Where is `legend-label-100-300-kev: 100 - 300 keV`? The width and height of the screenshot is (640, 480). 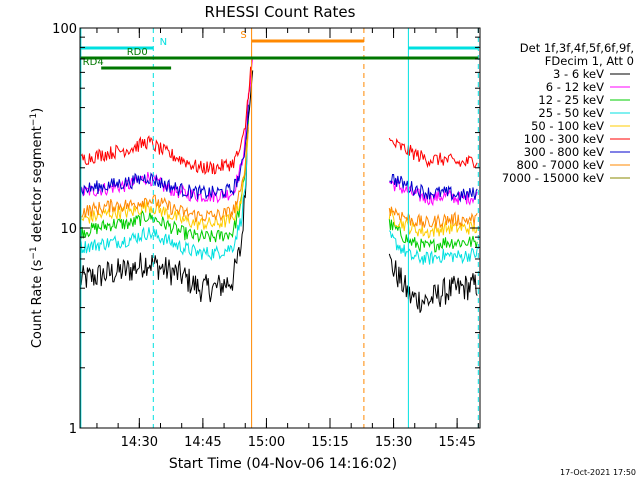 legend-label-100-300-kev: 100 - 300 keV is located at coordinates (564, 139).